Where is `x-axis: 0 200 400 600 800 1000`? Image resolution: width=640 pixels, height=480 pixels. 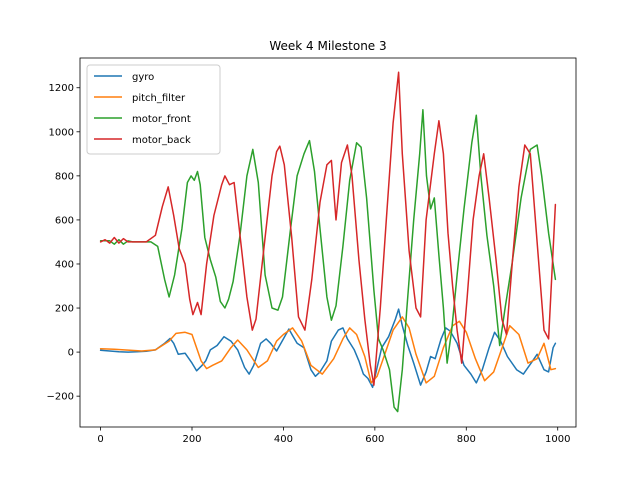
x-axis: 0 200 400 600 800 1000 is located at coordinates (333, 436).